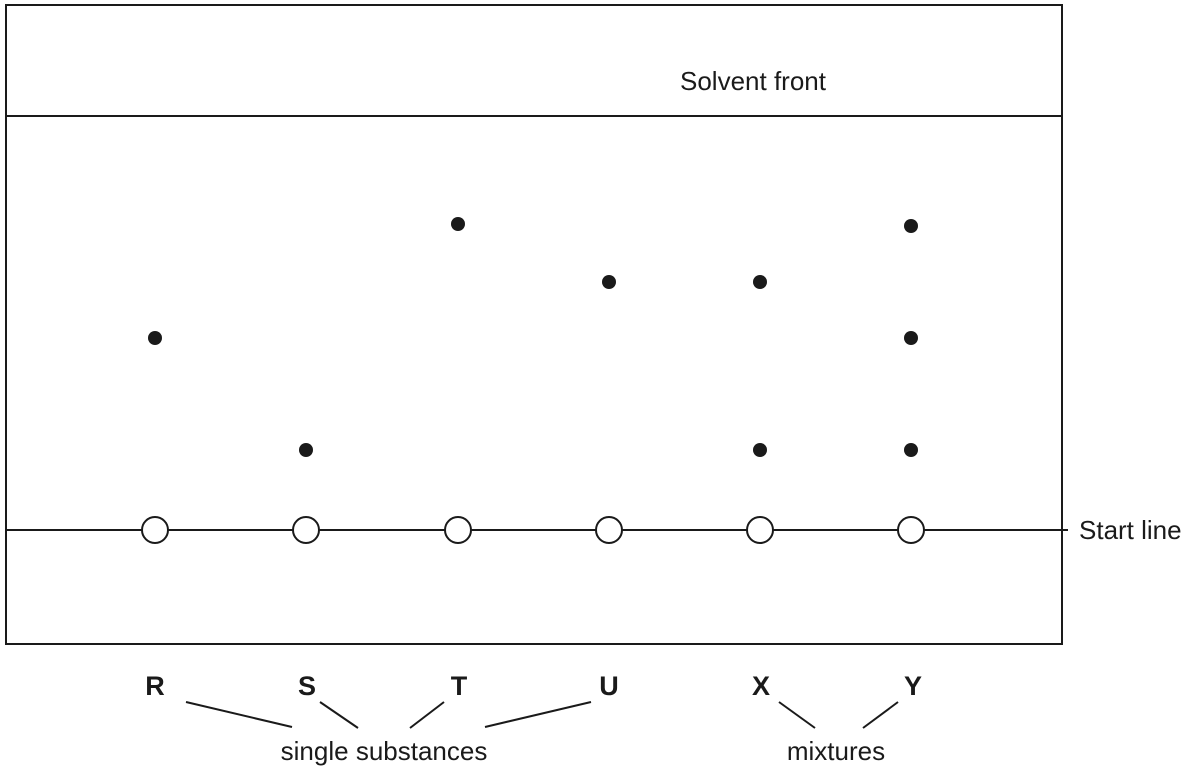 The height and width of the screenshot is (769, 1200). I want to click on origin-circle-t, so click(458, 530).